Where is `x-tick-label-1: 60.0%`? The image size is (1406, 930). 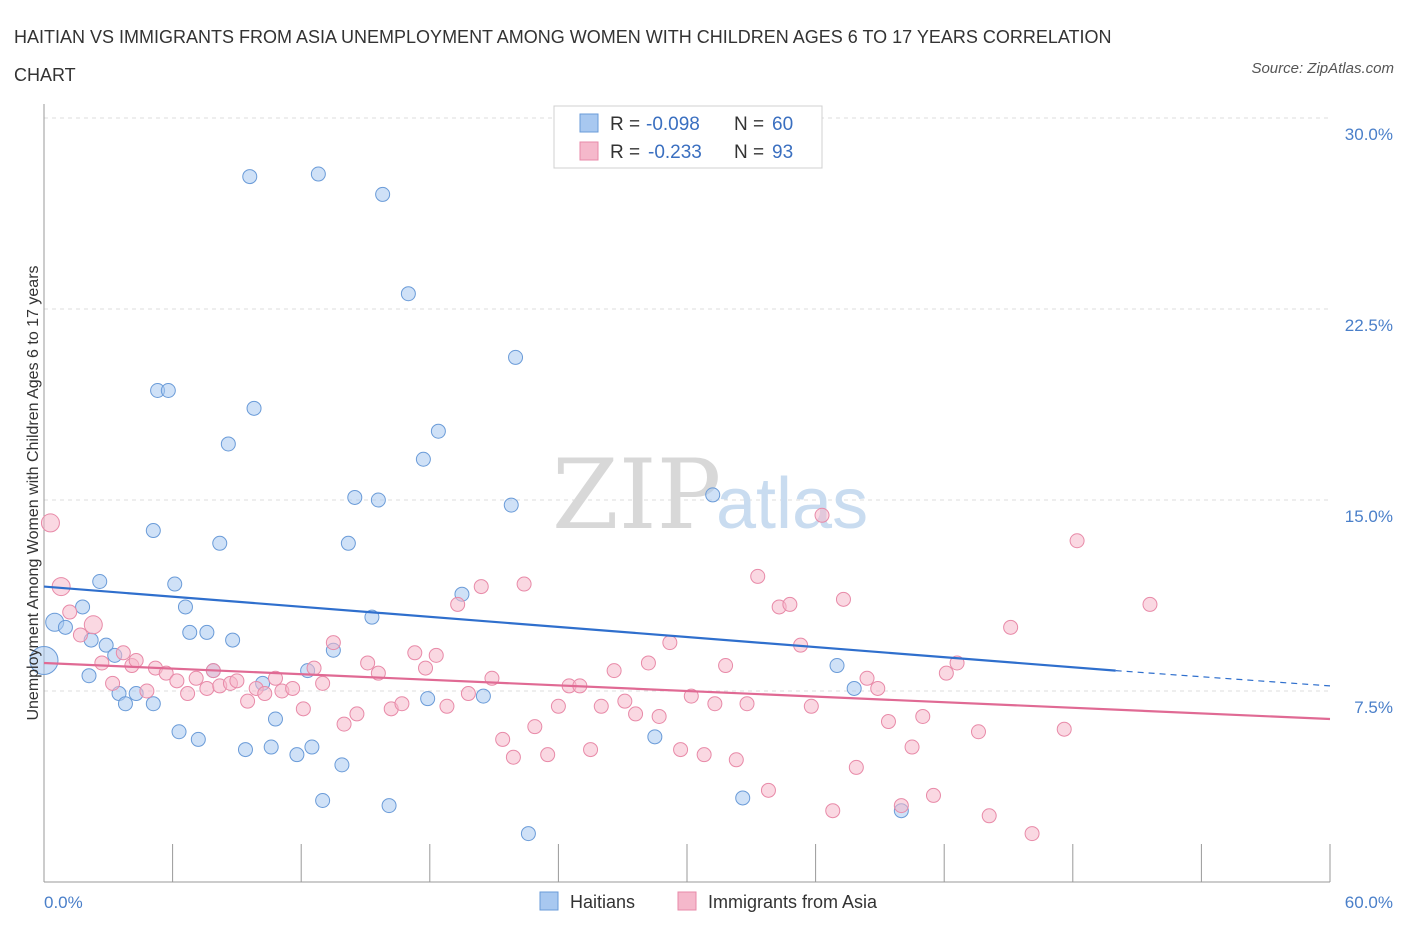
x-tick-label-1: 60.0% is located at coordinates (1369, 902).